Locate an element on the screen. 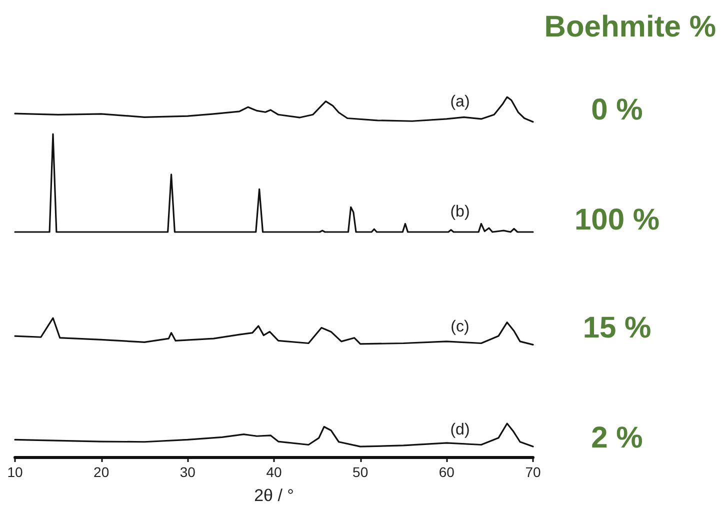  text: 0 % is located at coordinates (617, 110).